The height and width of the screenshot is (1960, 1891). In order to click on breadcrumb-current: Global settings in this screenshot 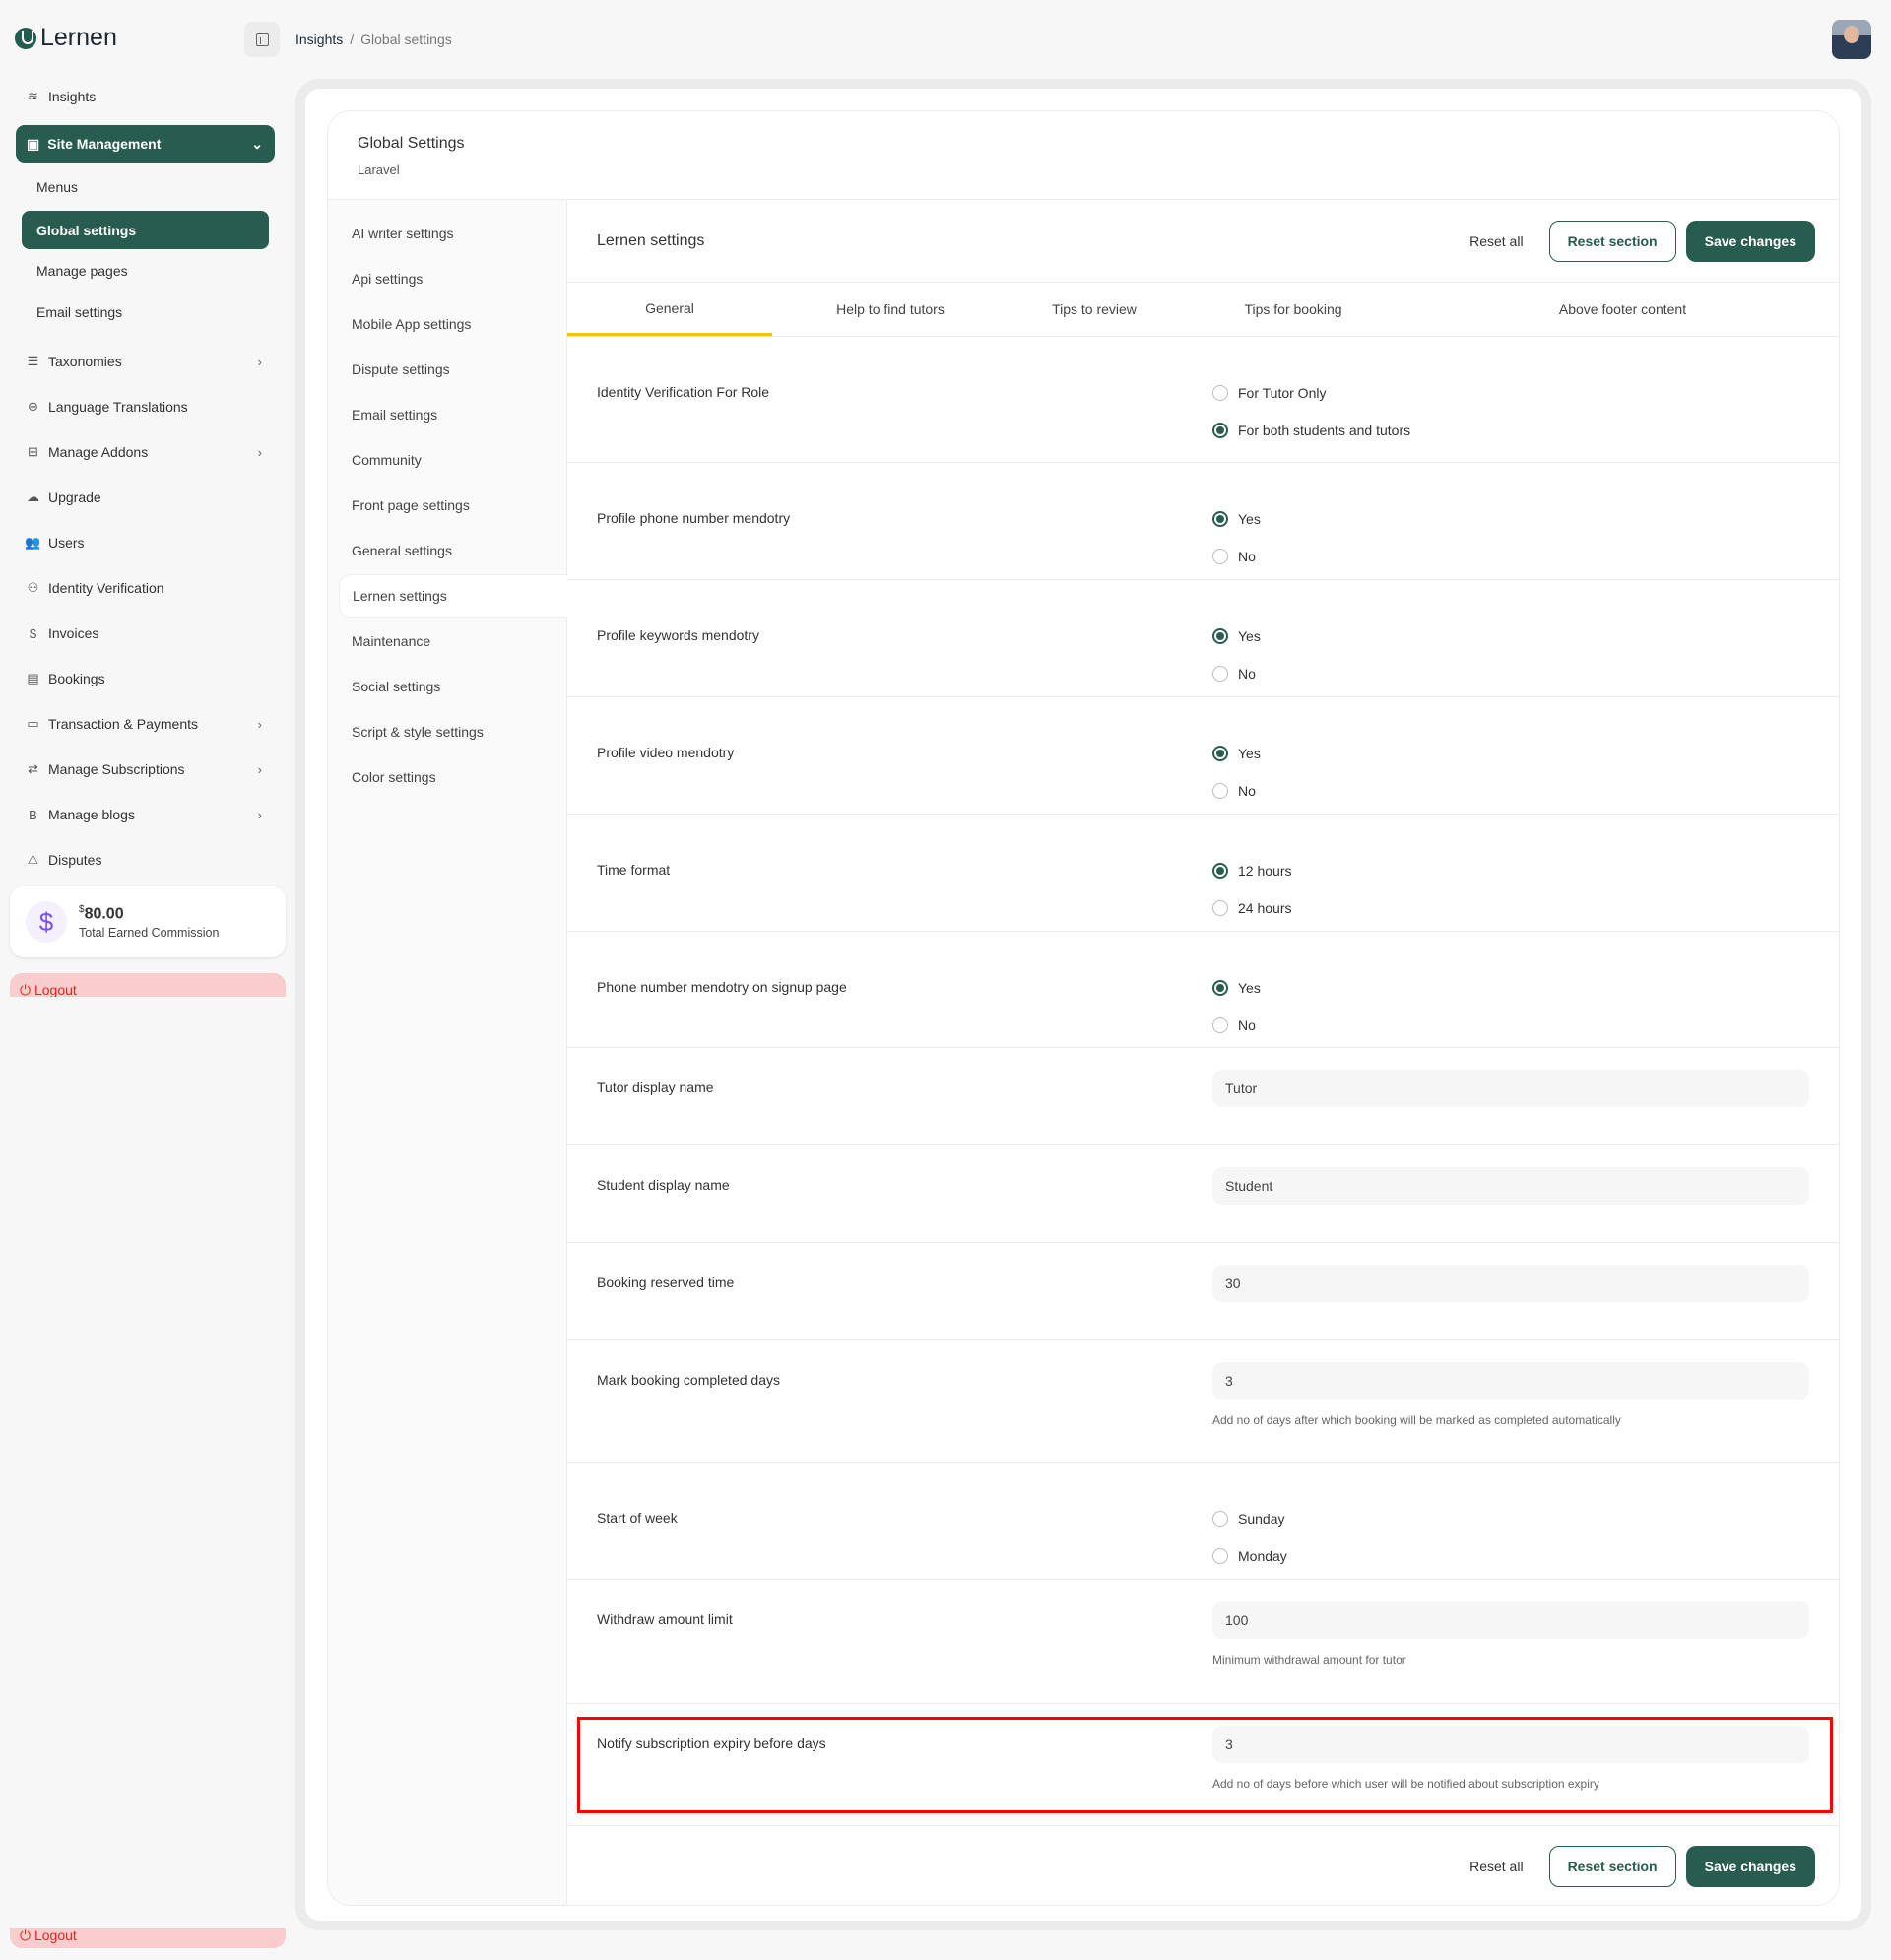, I will do `click(406, 40)`.